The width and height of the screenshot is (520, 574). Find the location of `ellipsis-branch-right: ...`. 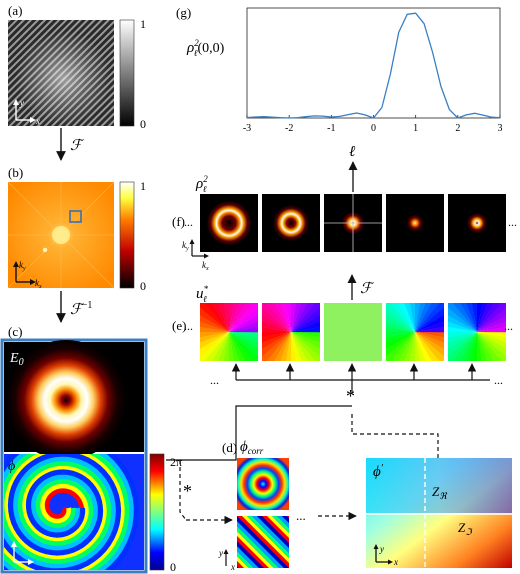

ellipsis-branch-right: ... is located at coordinates (498, 380).